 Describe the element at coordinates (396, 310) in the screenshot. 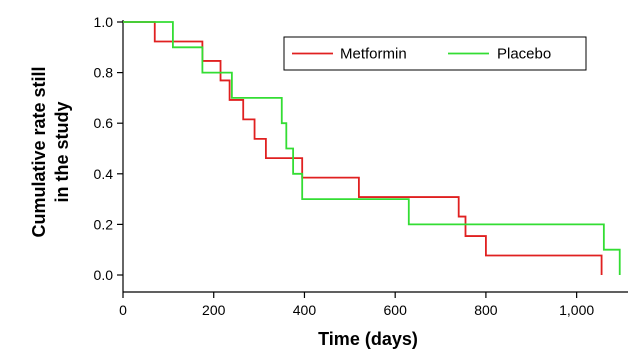

I see `x-tick-label: 600` at that location.